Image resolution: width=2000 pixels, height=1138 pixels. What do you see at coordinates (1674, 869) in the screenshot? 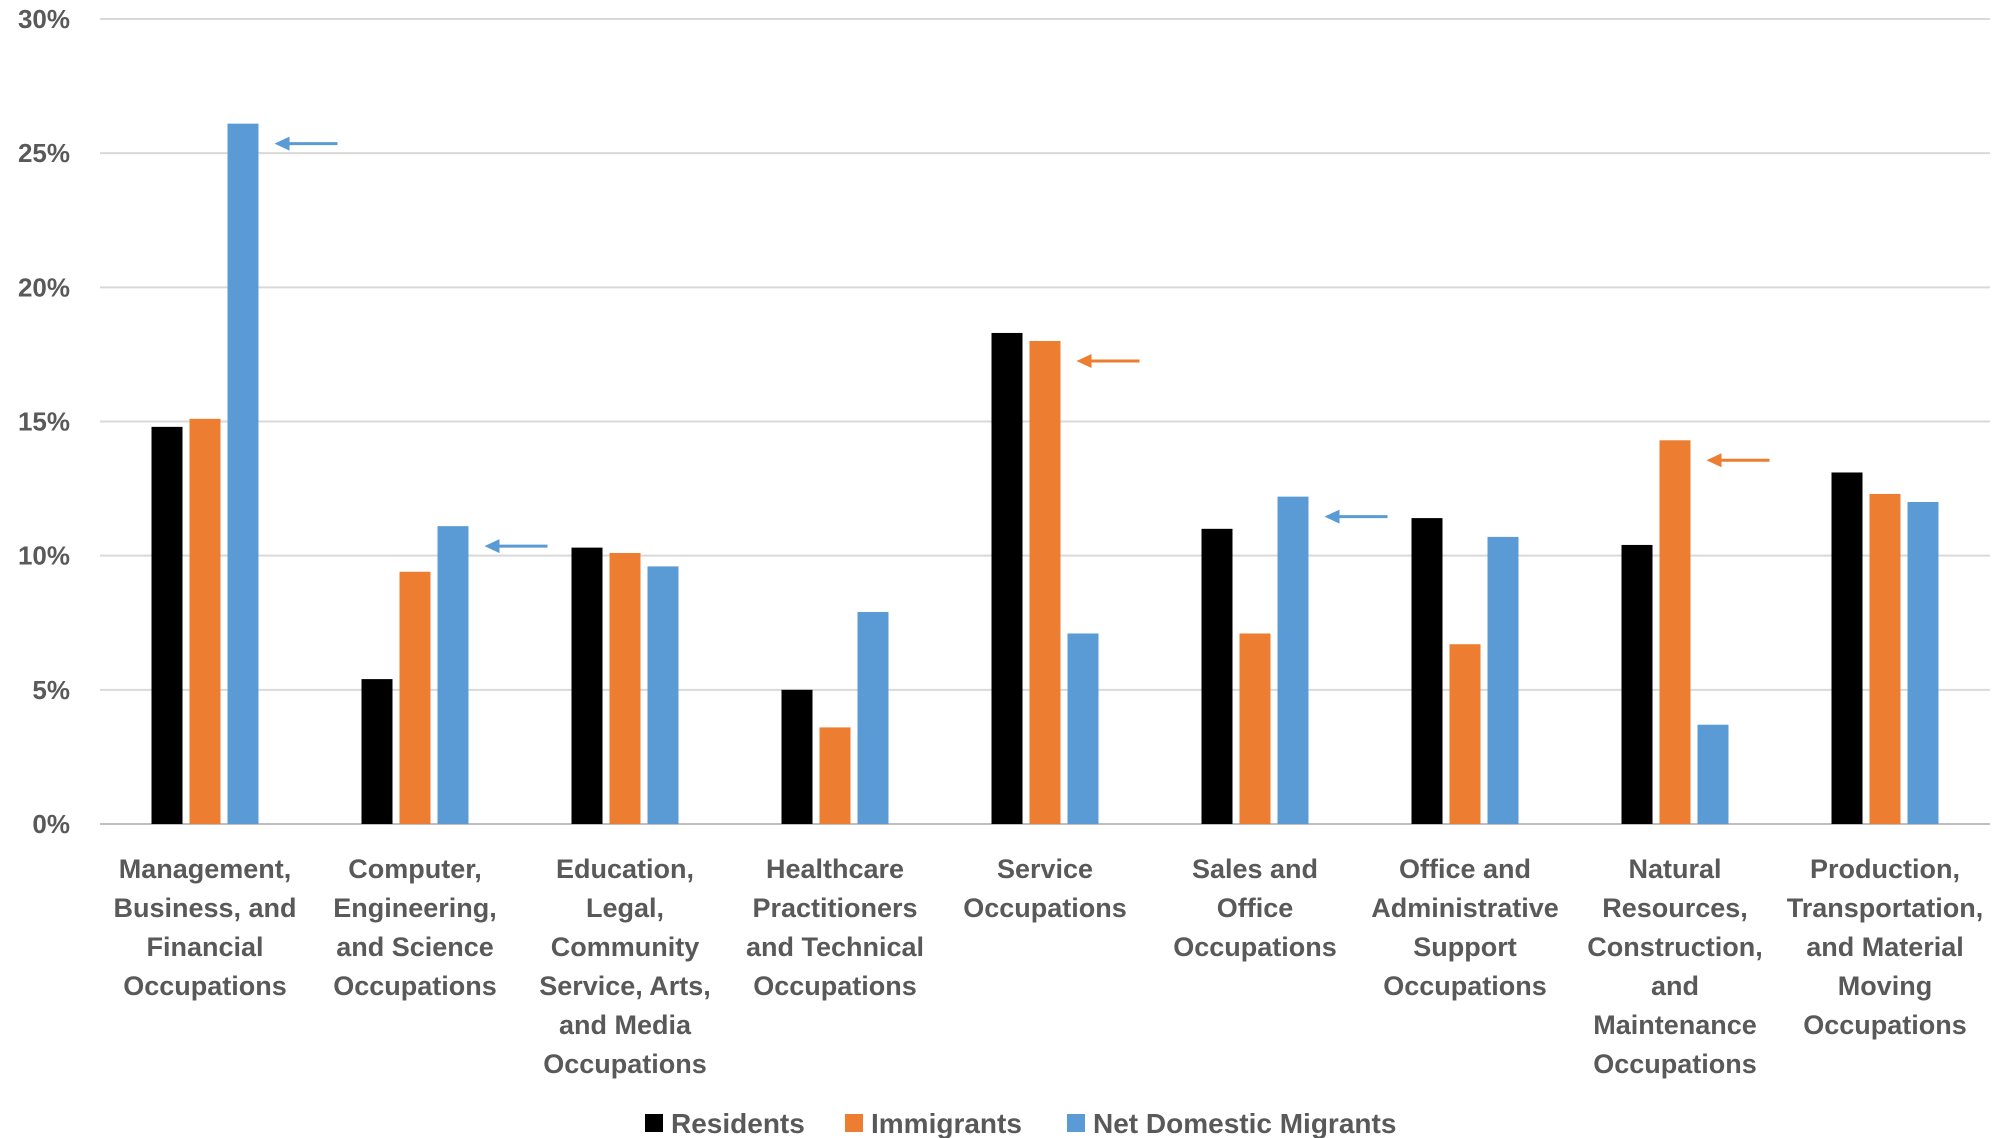
I see `x-category-label-line: Natural` at bounding box center [1674, 869].